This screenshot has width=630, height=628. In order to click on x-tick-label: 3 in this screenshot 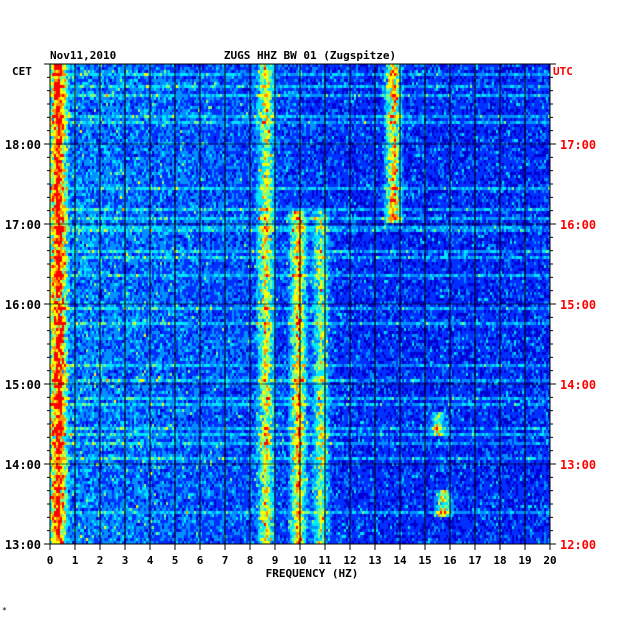, I will do `click(125, 560)`.